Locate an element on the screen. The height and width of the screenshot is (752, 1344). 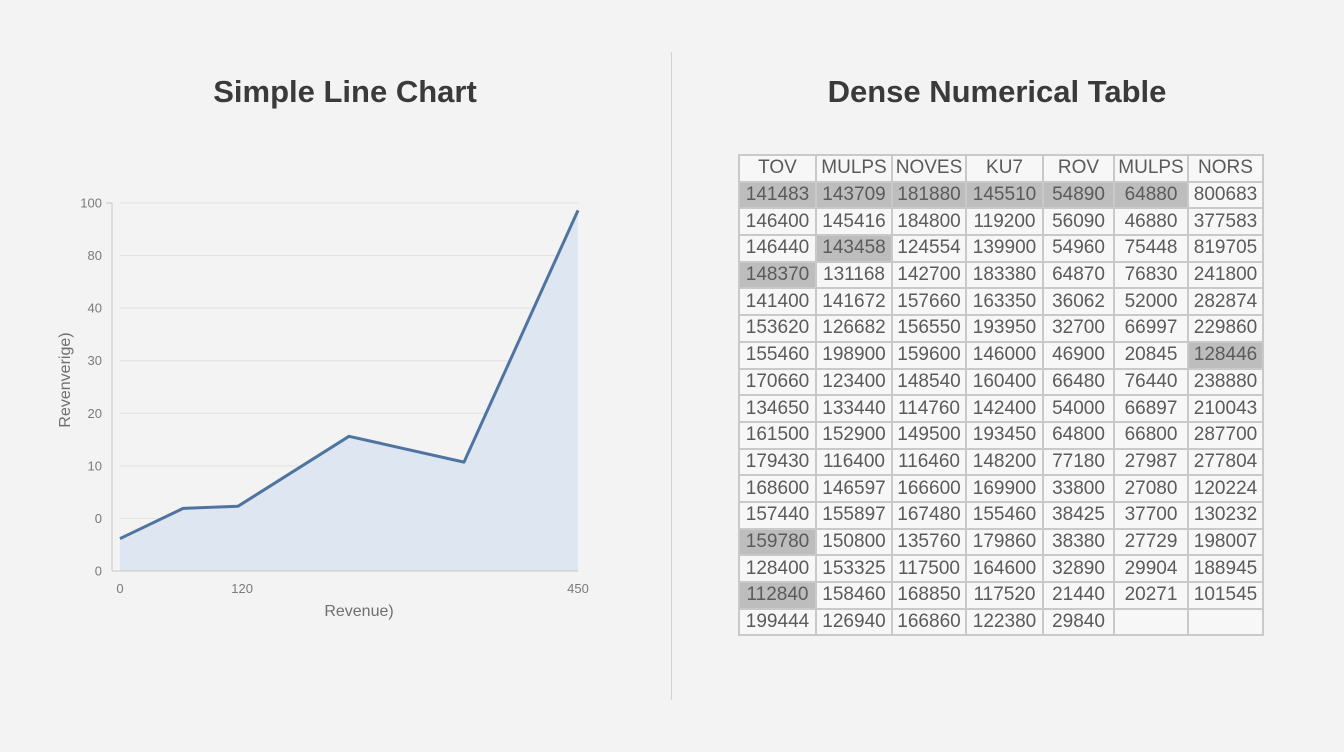
table-cell: 66800 is located at coordinates (1151, 435).